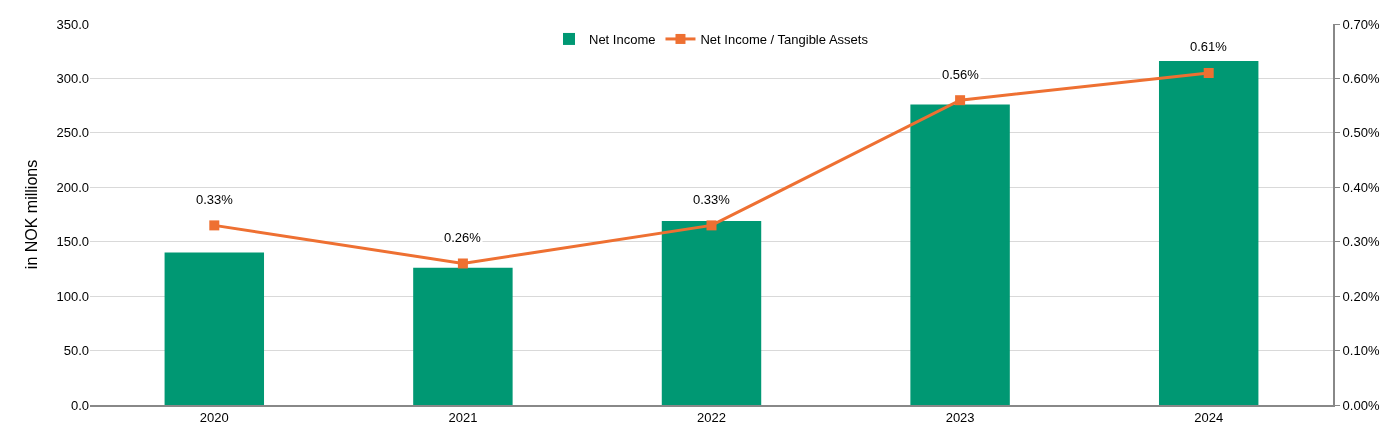 The image size is (1393, 429). What do you see at coordinates (784, 40) in the screenshot?
I see `legend-label: Net Income / Tangible Assets` at bounding box center [784, 40].